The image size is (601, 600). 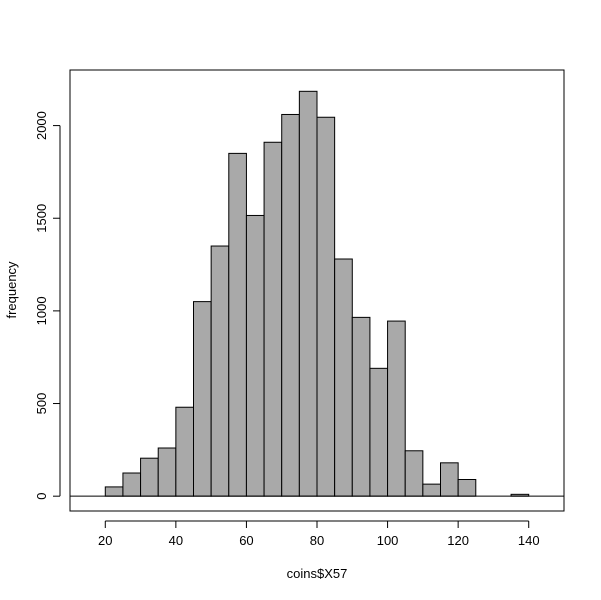 I want to click on y-axis: 0 500 1000 1500 2000, so click(x=47, y=305).